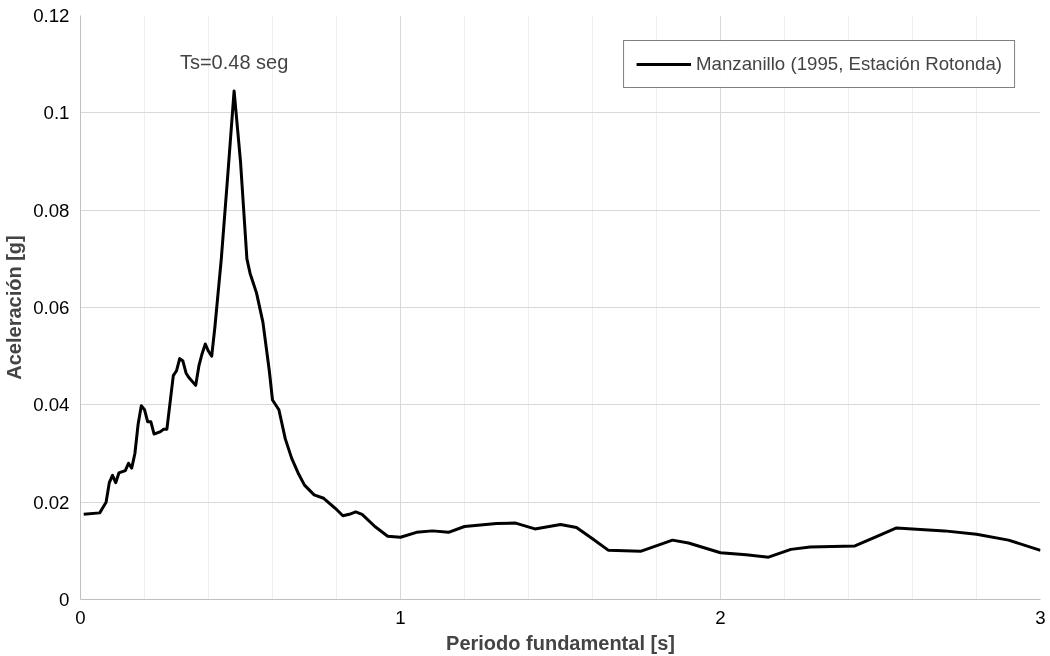 The image size is (1050, 656). What do you see at coordinates (849, 64) in the screenshot?
I see `legend-label: Manzanillo (1995, Estación Rotonda)` at bounding box center [849, 64].